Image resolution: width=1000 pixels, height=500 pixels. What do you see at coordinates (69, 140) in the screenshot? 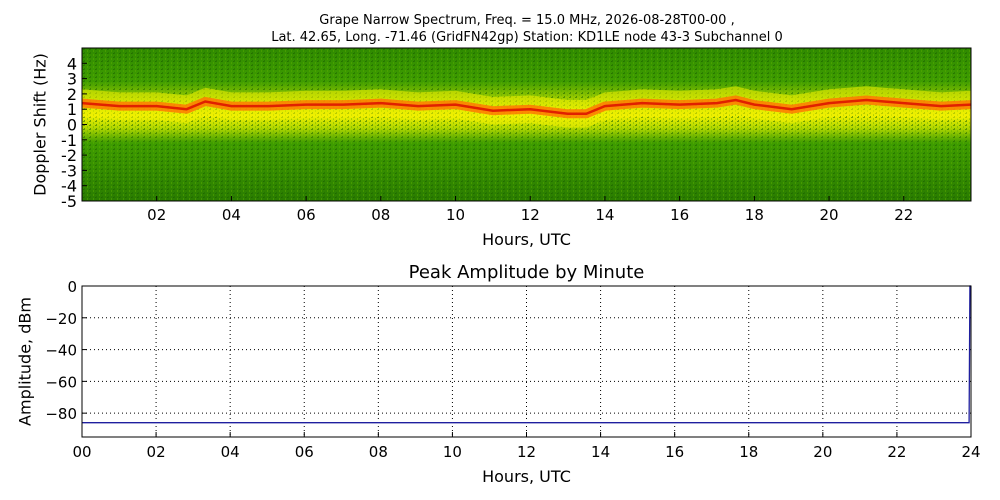
I see `spectrum-y-tick-label: -1` at bounding box center [69, 140].